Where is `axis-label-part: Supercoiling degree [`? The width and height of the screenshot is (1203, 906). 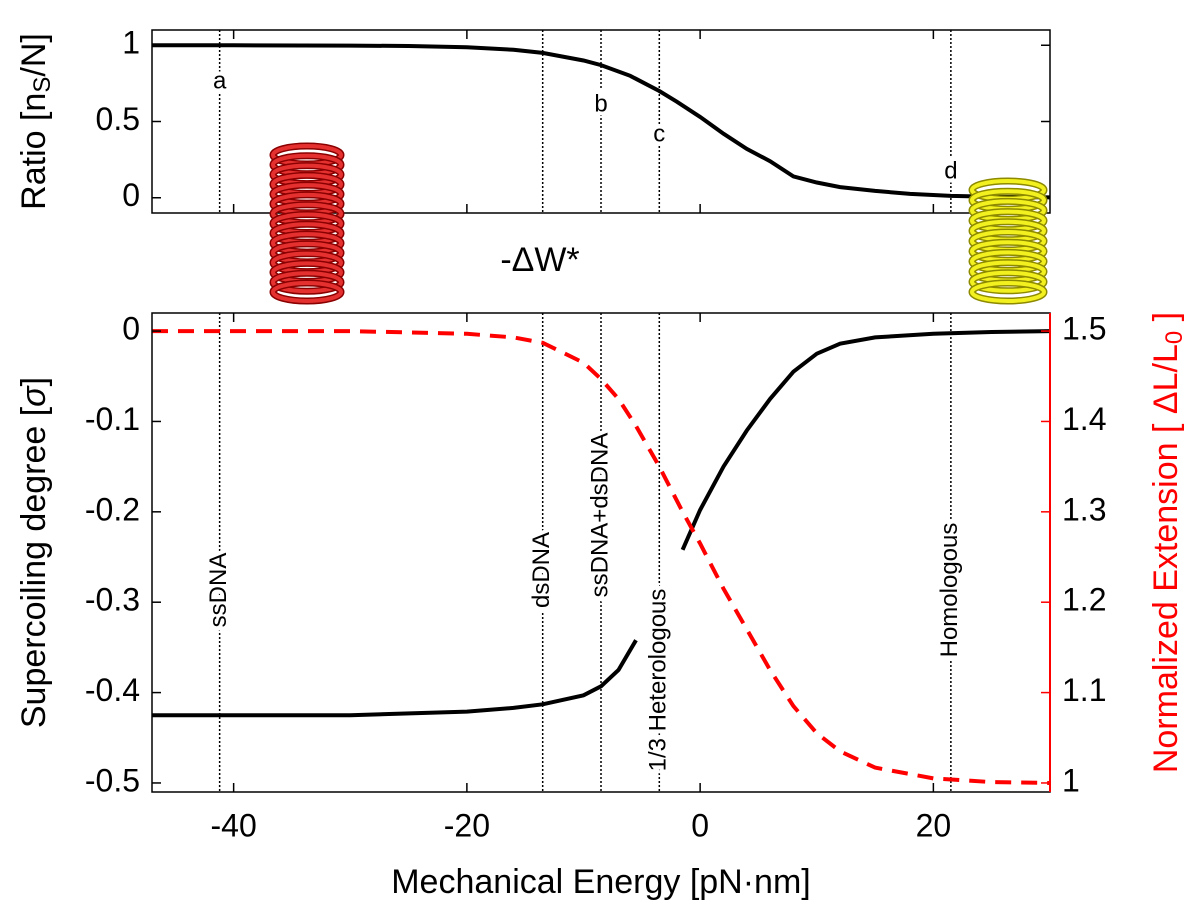 axis-label-part: Supercoiling degree [ is located at coordinates (34, 567).